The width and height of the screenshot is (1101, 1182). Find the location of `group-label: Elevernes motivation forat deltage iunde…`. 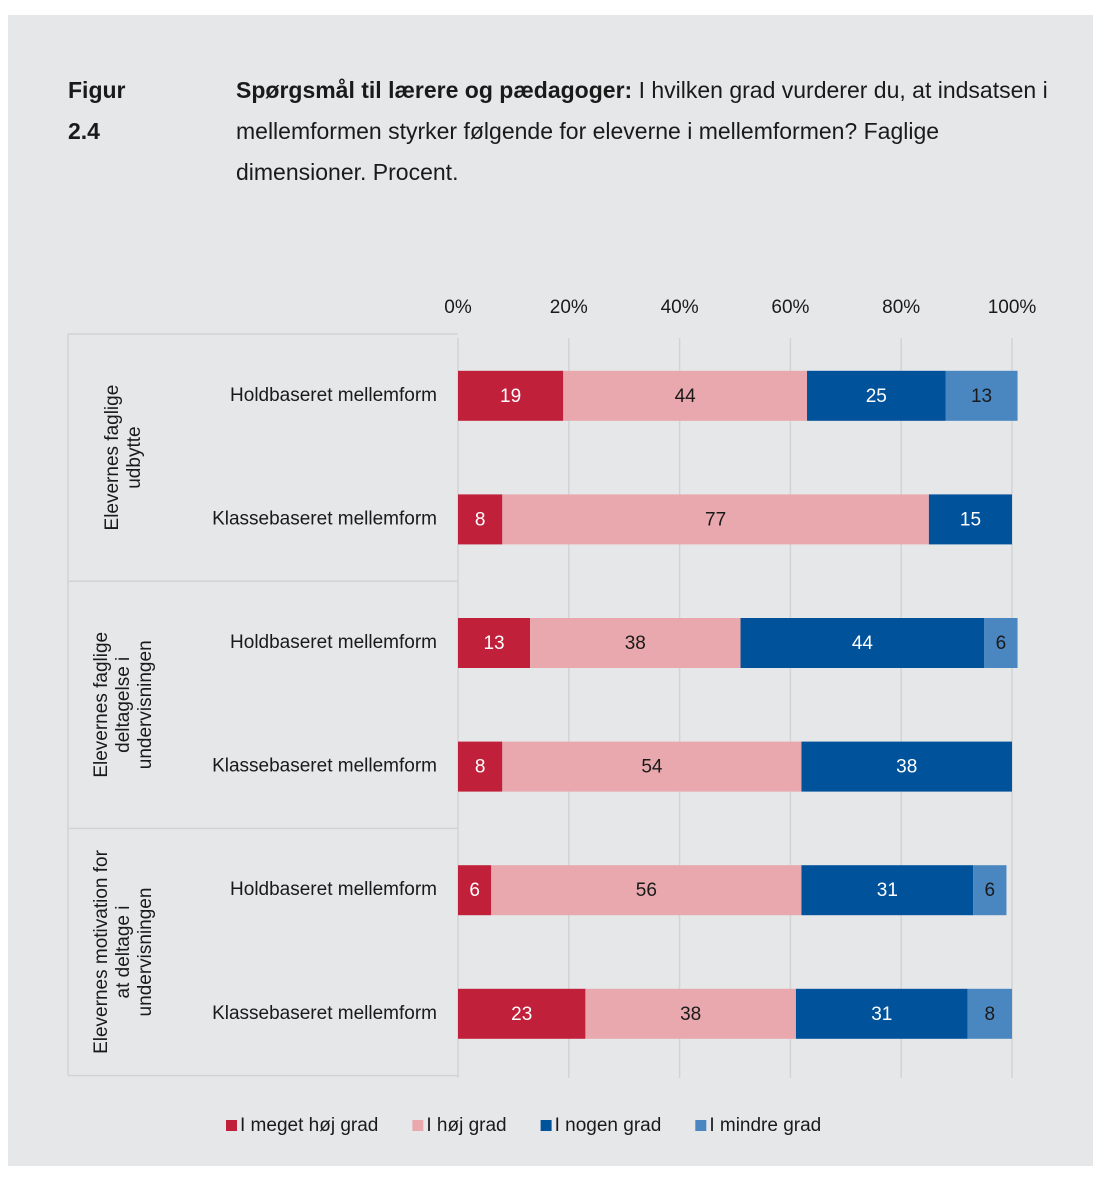

group-label: Elevernes motivation forat deltage iunde… is located at coordinates (123, 951).